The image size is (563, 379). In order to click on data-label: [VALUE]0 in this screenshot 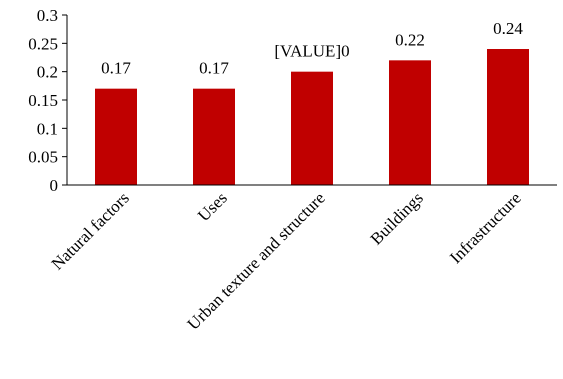, I will do `click(311, 51)`.